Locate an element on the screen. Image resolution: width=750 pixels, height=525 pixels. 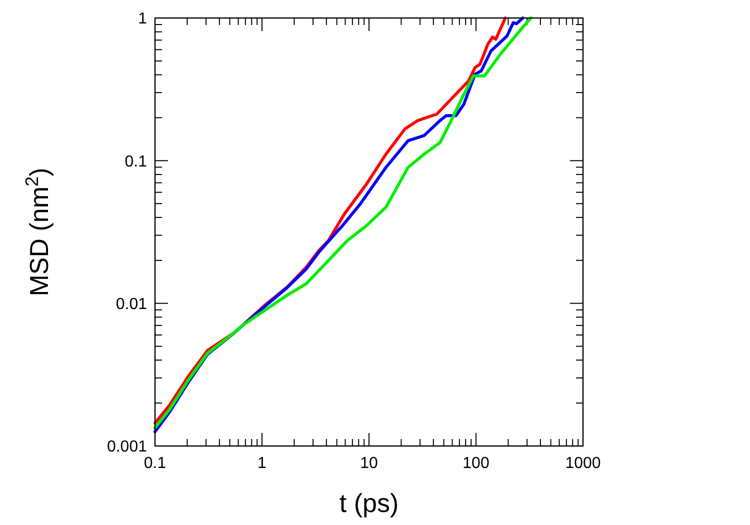
y-tick-label: 0.001 is located at coordinates (127, 447).